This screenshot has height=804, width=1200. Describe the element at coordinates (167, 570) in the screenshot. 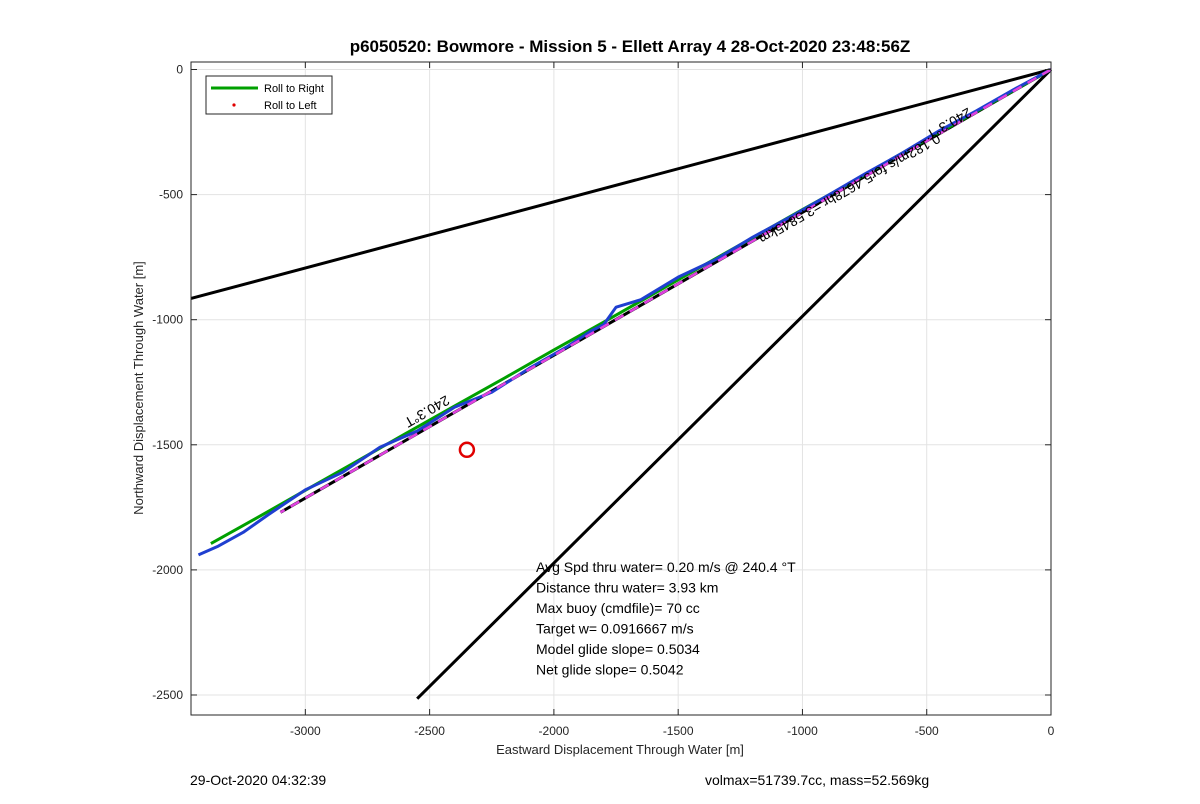

I see `y-tick-label: -2000` at that location.